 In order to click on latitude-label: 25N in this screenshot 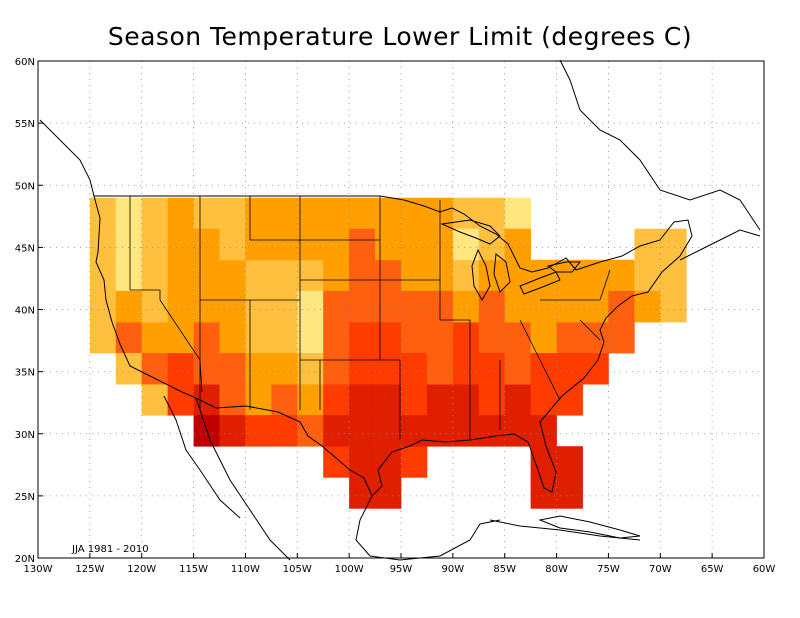, I will do `click(25, 497)`.